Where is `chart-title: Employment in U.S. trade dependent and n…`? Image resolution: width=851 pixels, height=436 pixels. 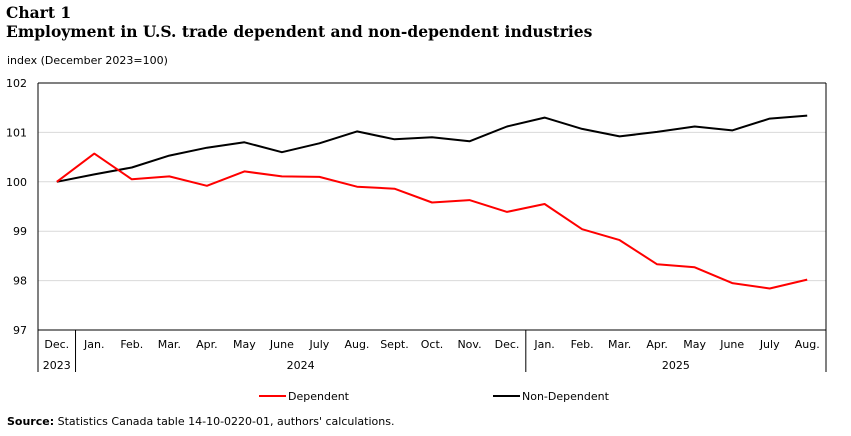 chart-title: Employment in U.S. trade dependent and n… is located at coordinates (299, 31).